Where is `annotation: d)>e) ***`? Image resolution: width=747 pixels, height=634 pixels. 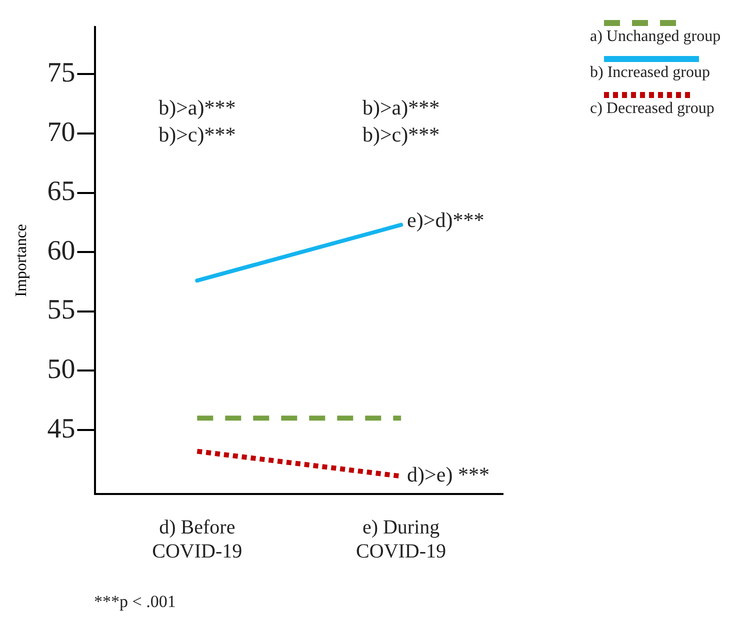
annotation: d)>e) *** is located at coordinates (448, 474).